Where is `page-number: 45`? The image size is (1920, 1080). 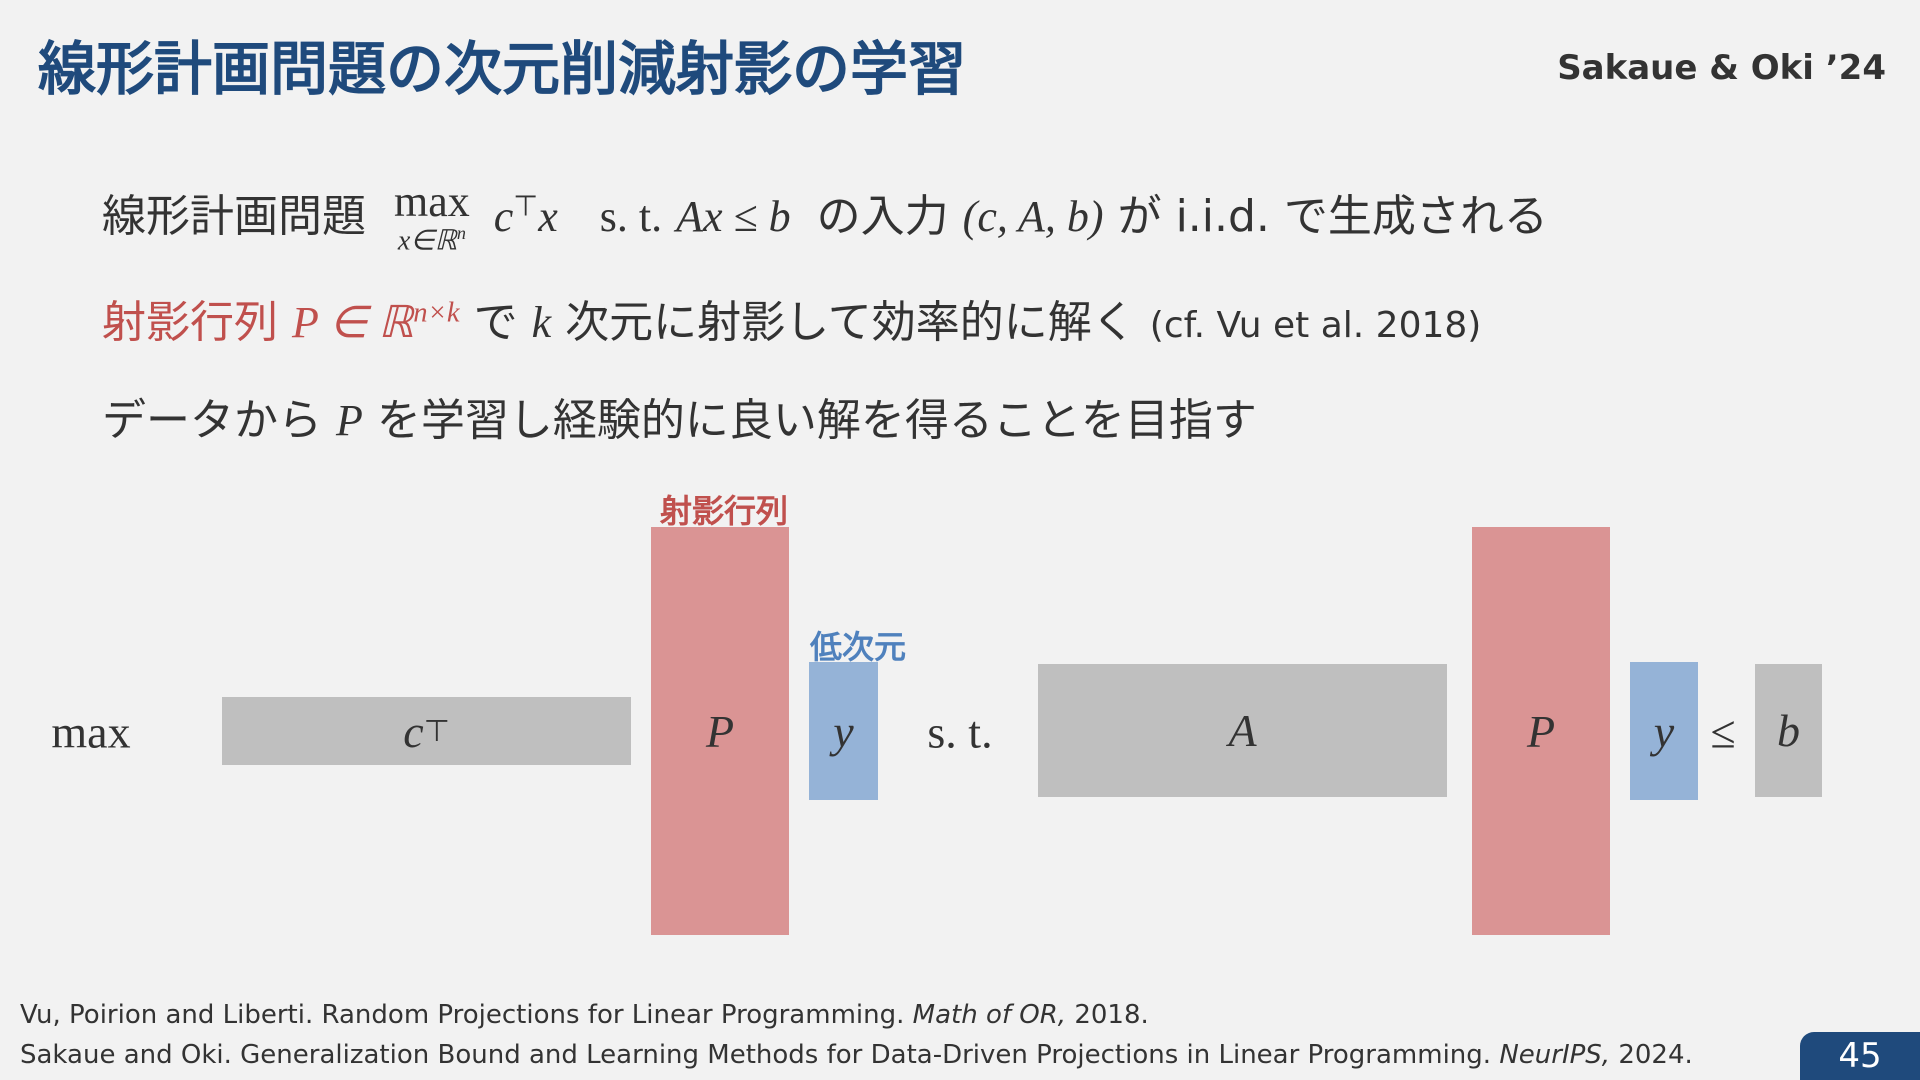
page-number: 45 is located at coordinates (1860, 1056).